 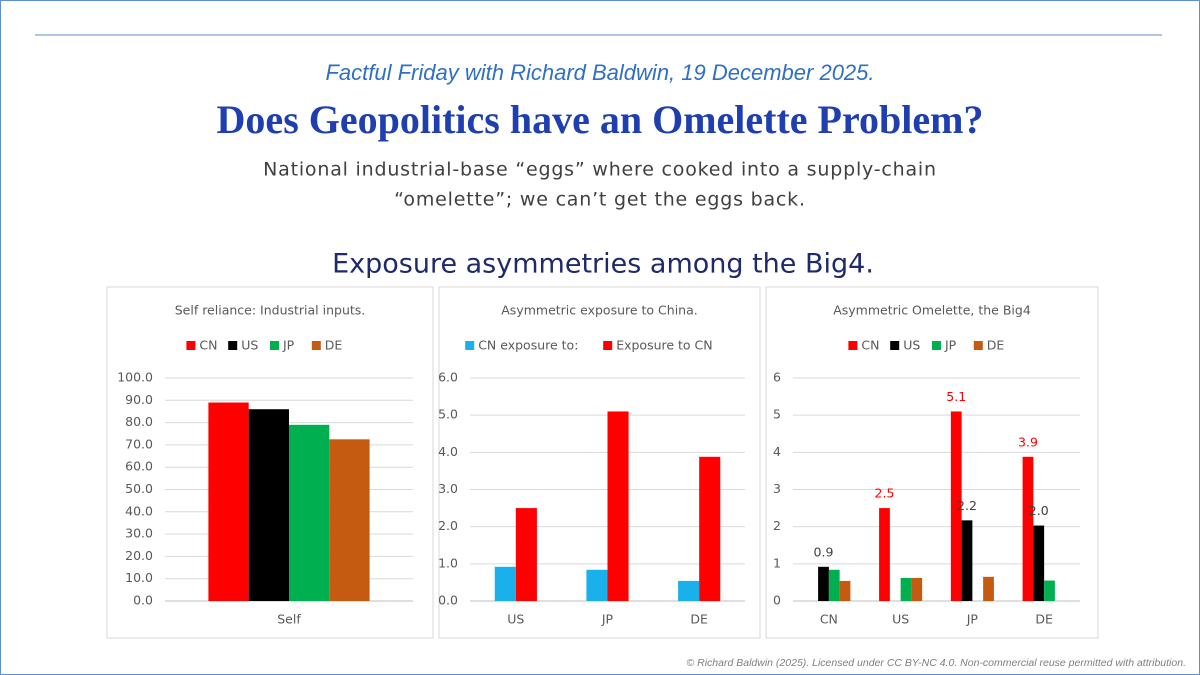 I want to click on y-tick-label: 3, so click(x=777, y=488).